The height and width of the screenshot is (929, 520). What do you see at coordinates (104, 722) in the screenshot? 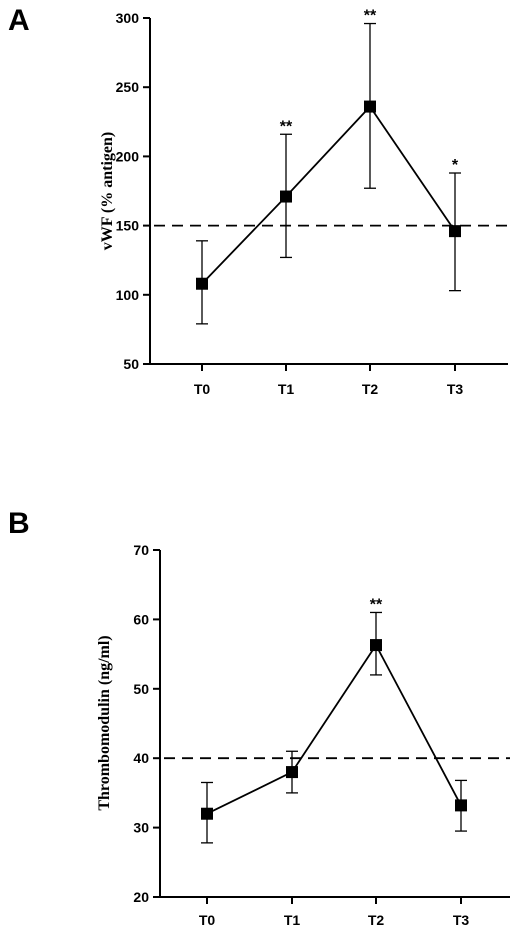
I see `y-axis-title: Thrombomodulin (ng/ml)` at bounding box center [104, 722].